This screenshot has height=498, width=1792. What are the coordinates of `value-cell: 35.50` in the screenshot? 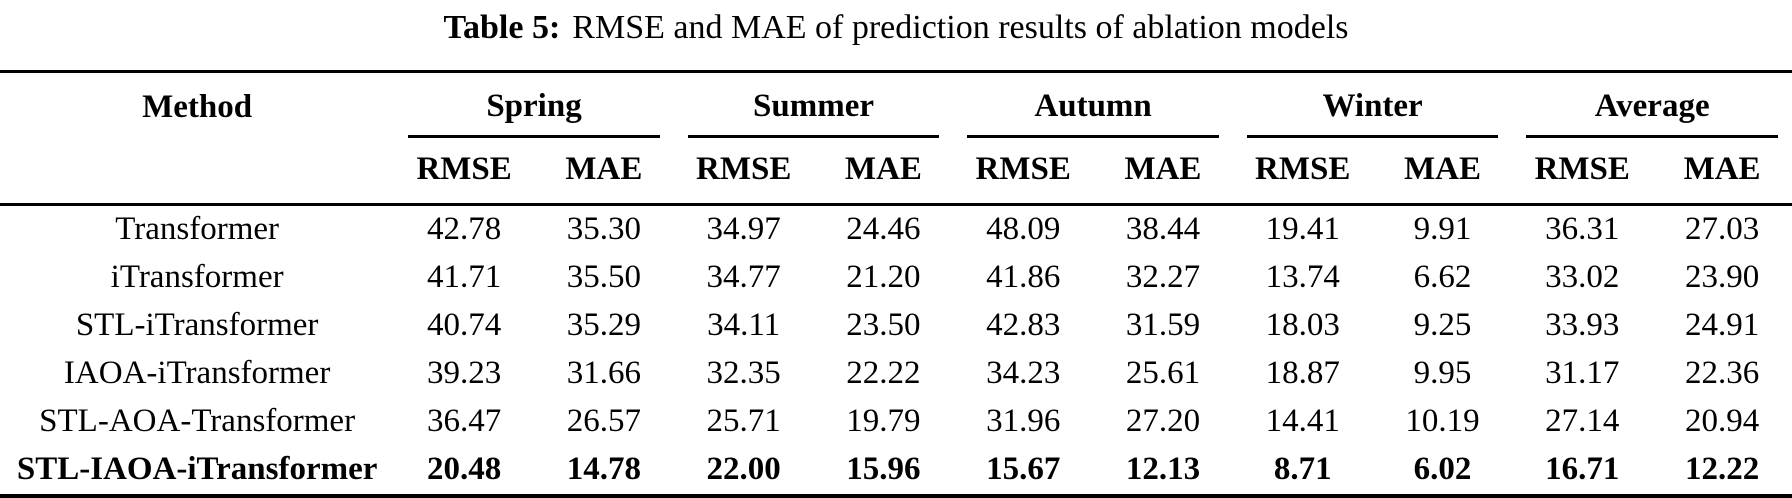 It's located at (604, 277).